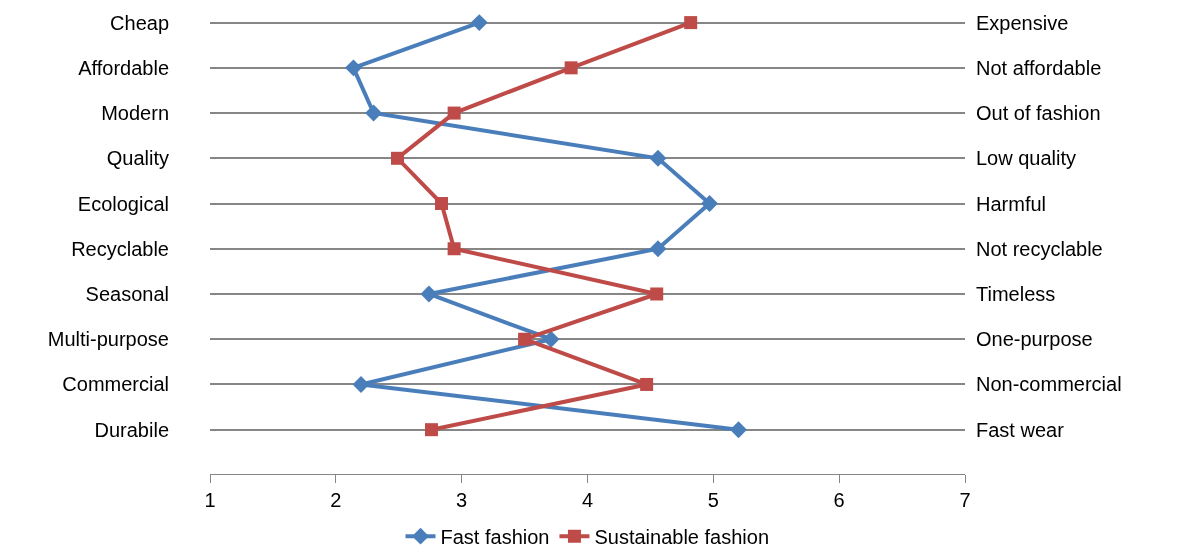  What do you see at coordinates (713, 500) in the screenshot?
I see `x-tick-label: 5` at bounding box center [713, 500].